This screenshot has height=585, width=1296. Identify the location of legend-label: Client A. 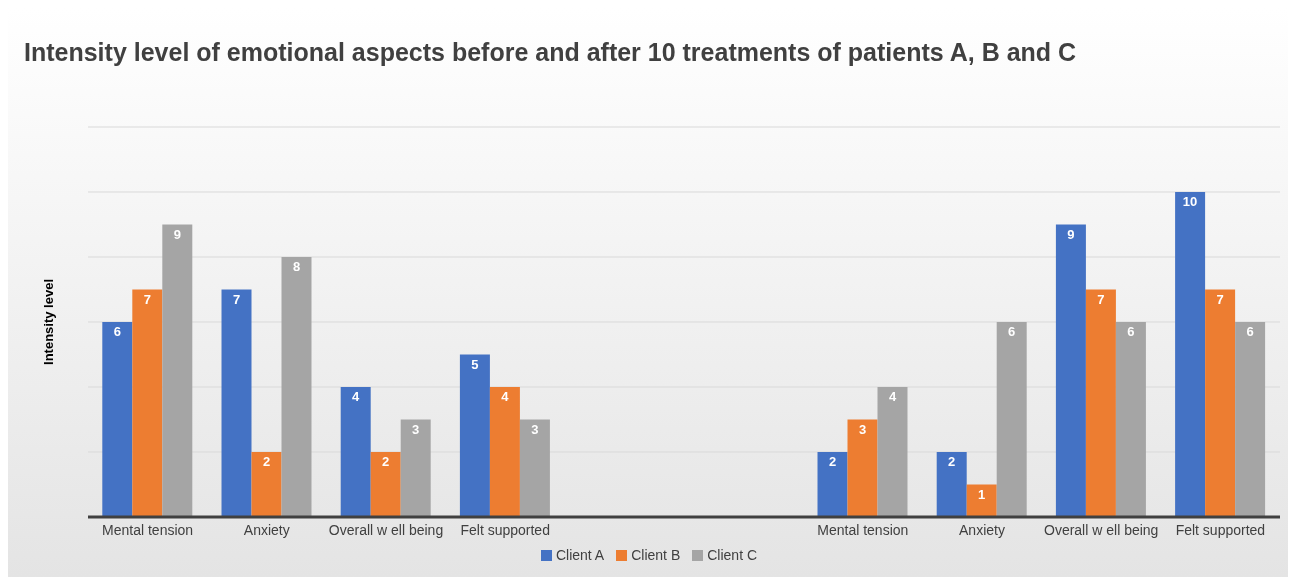
(580, 555).